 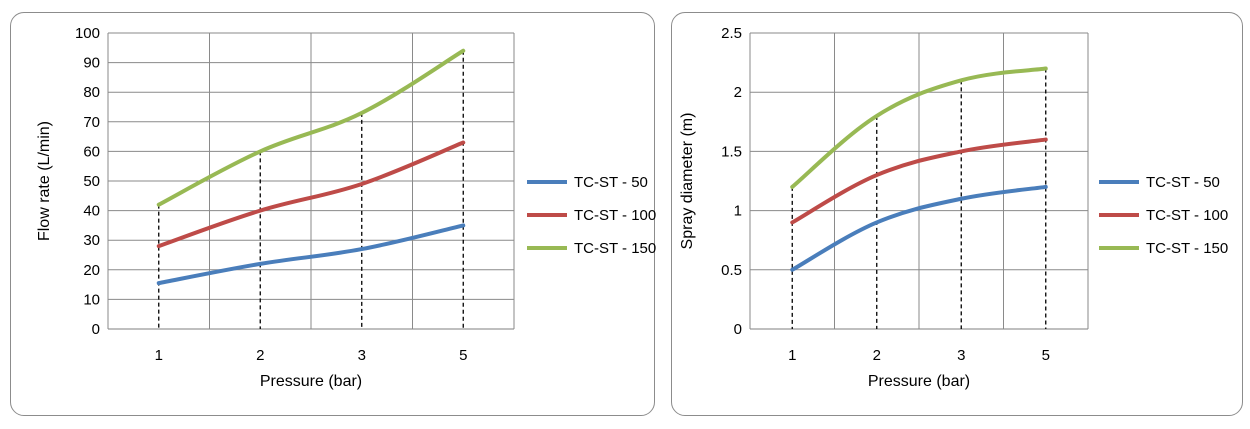 What do you see at coordinates (731, 151) in the screenshot?
I see `spray-y-tick-label: 1.5` at bounding box center [731, 151].